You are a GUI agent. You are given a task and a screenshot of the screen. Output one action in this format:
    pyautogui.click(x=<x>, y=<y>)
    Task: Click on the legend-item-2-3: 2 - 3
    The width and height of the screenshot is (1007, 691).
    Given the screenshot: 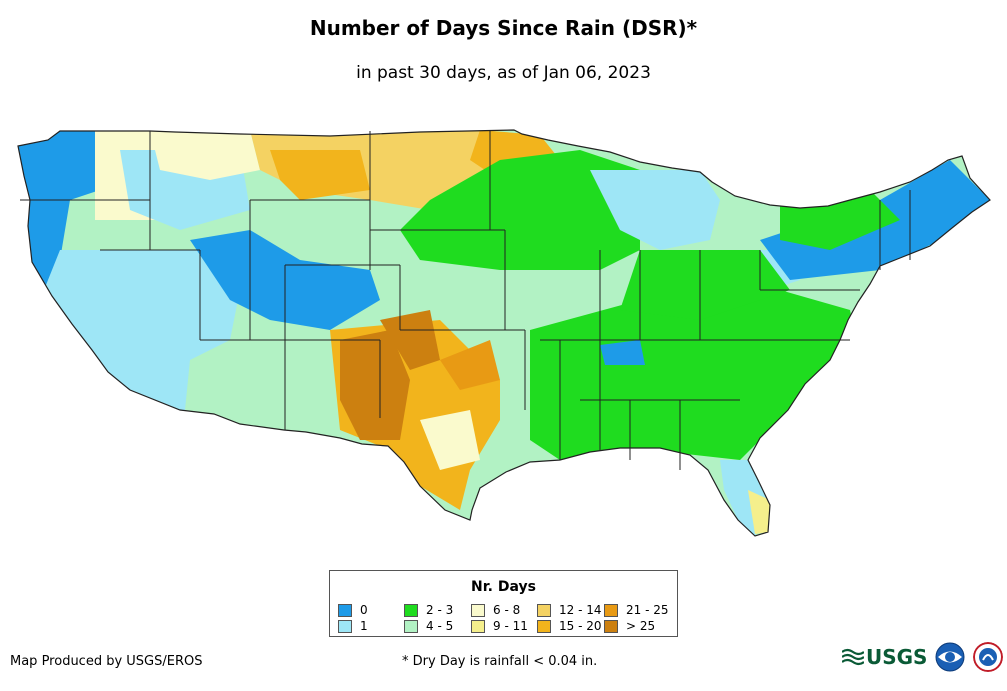 What is the action you would take?
    pyautogui.click(x=428, y=610)
    